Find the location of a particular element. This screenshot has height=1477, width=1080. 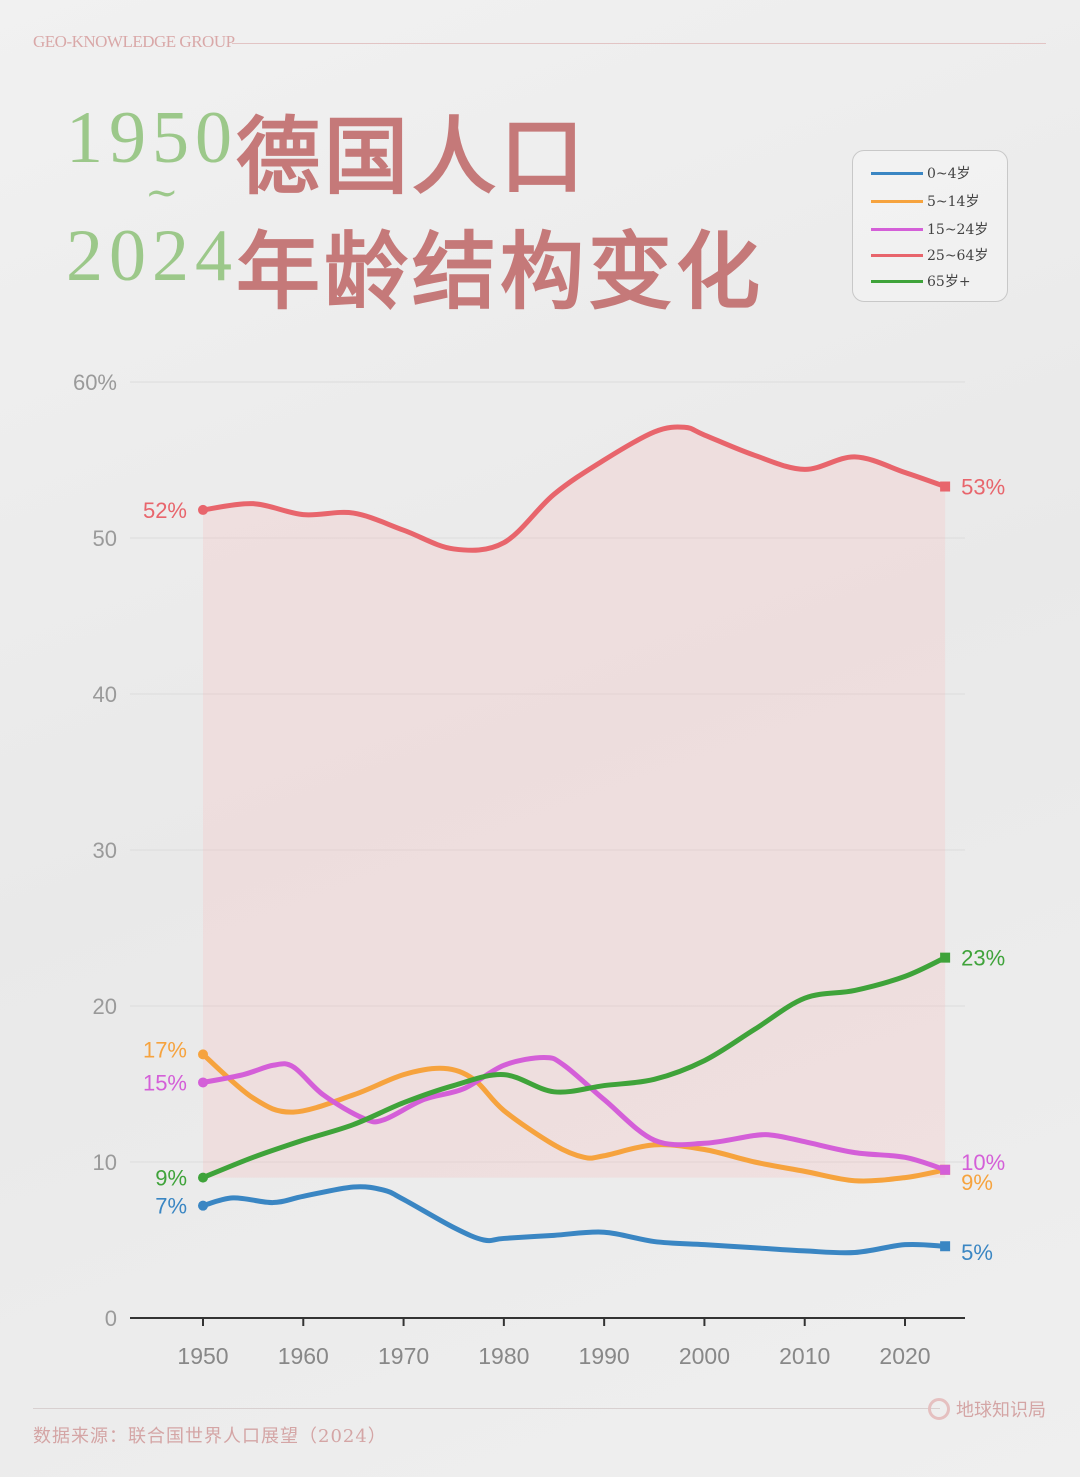

x-tick-label: 1970 is located at coordinates (403, 1356).